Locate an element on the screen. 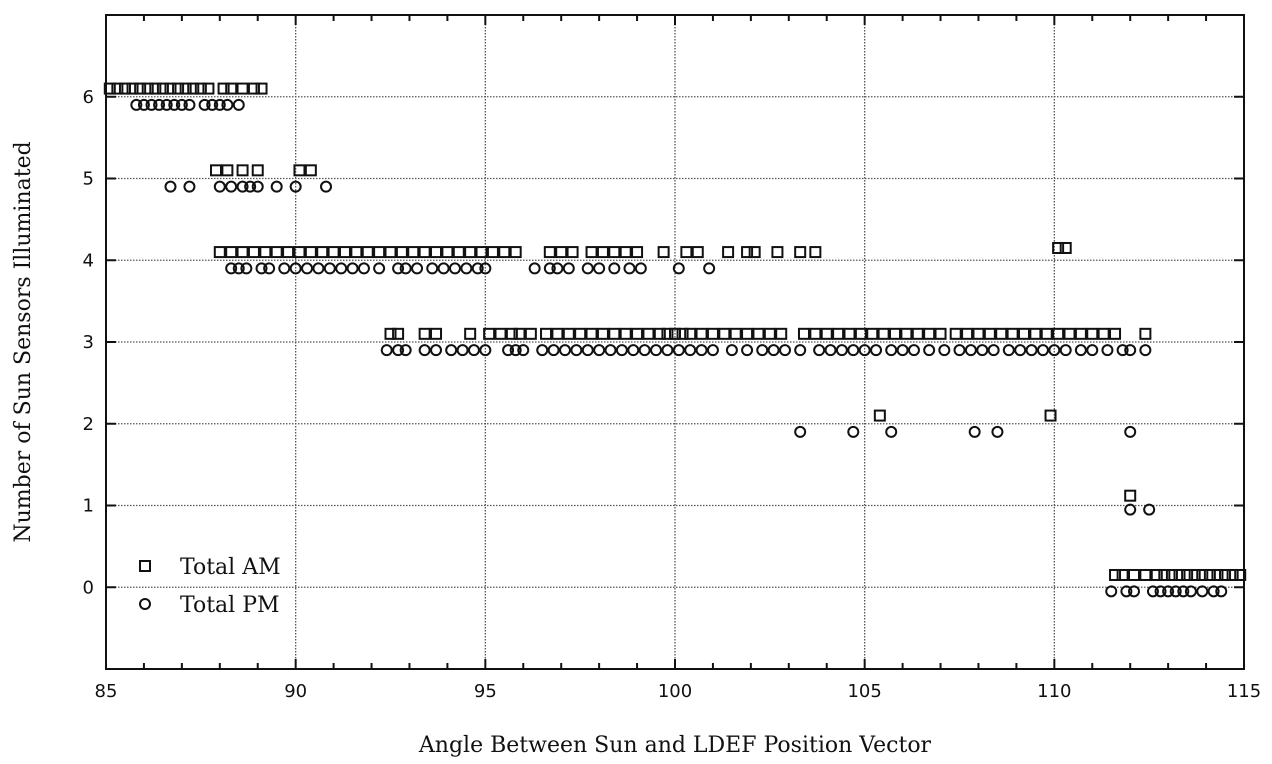 This screenshot has height=764, width=1272. legend-am-label: Total AM is located at coordinates (230, 567).